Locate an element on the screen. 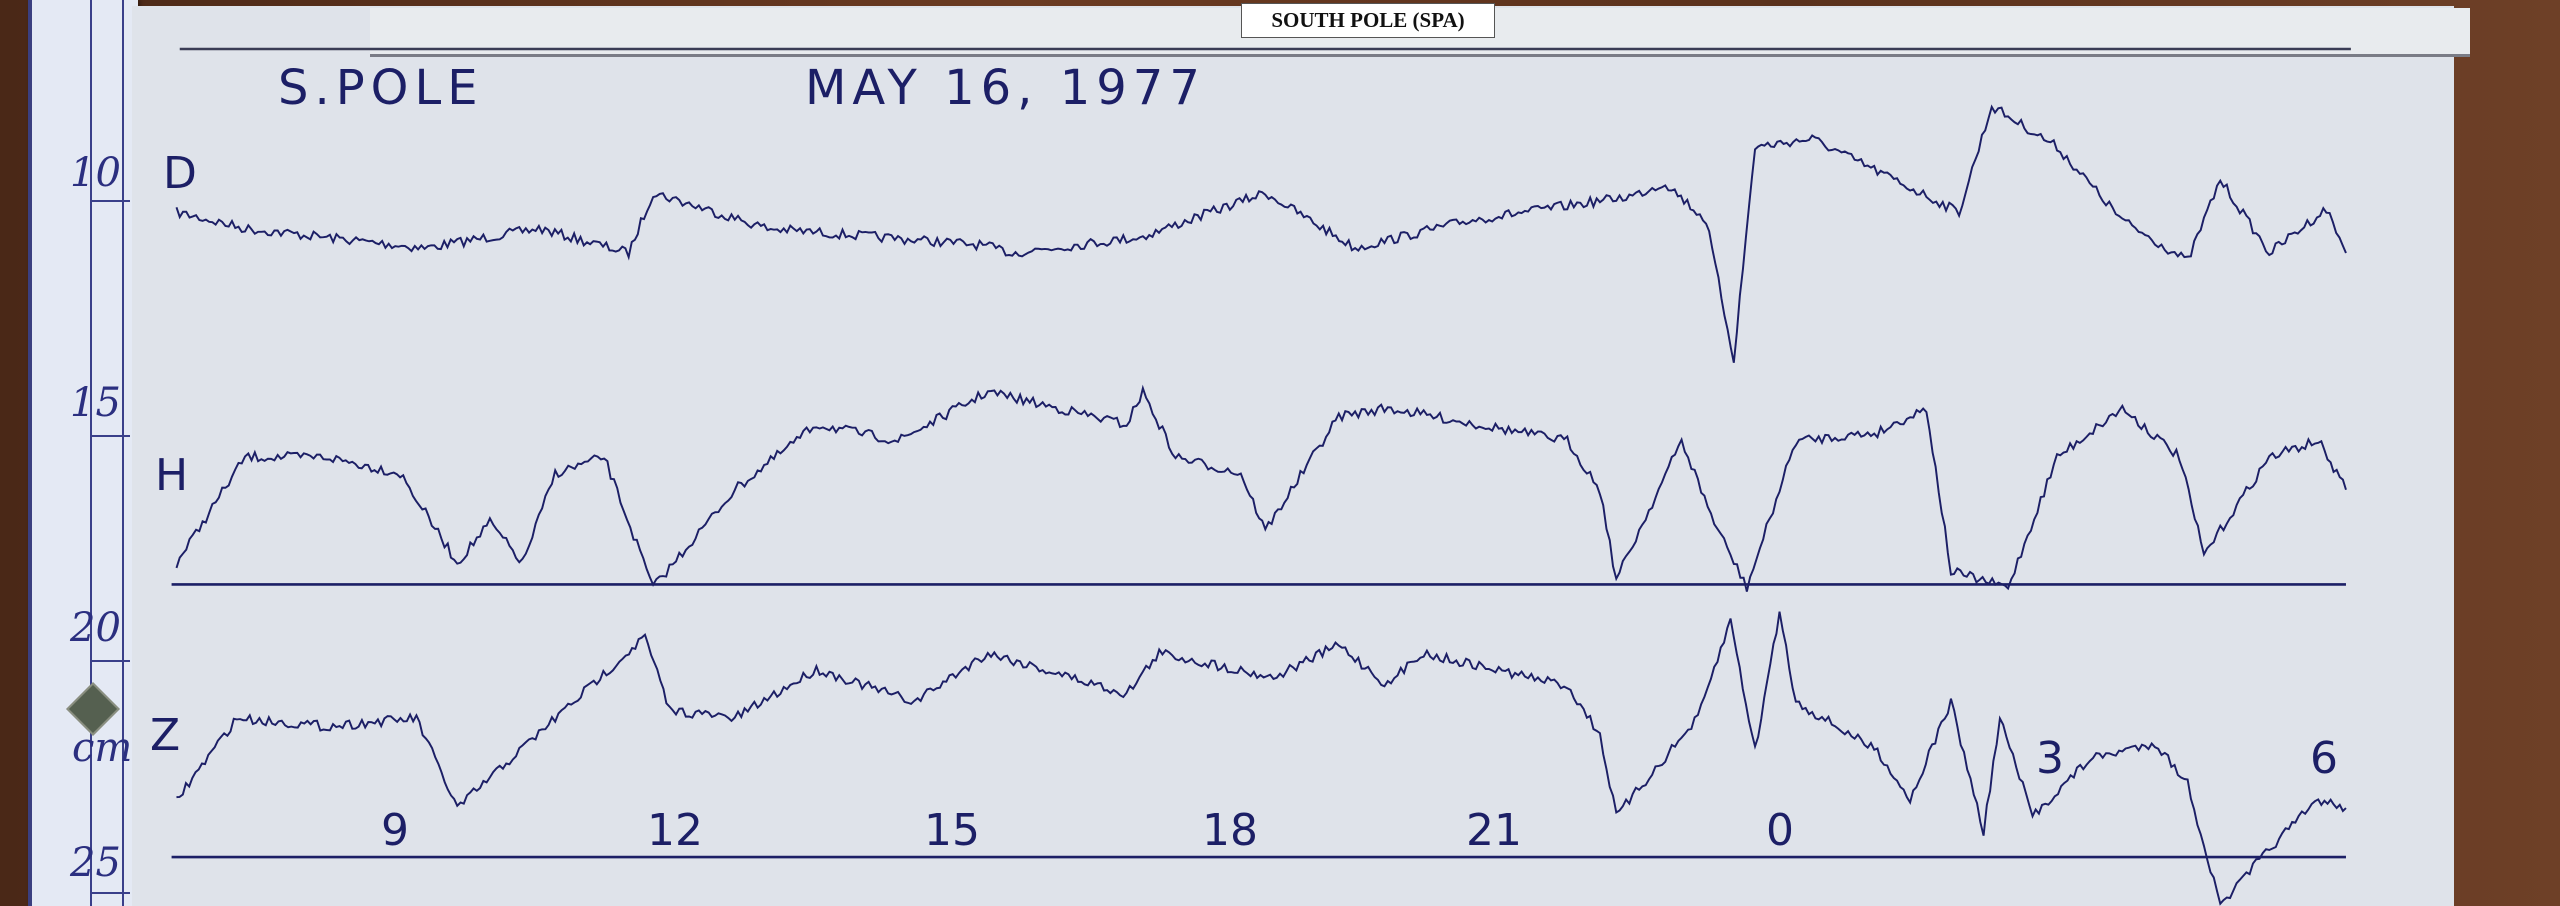  station-label: SOUTH POLE (SPA) is located at coordinates (1368, 20).